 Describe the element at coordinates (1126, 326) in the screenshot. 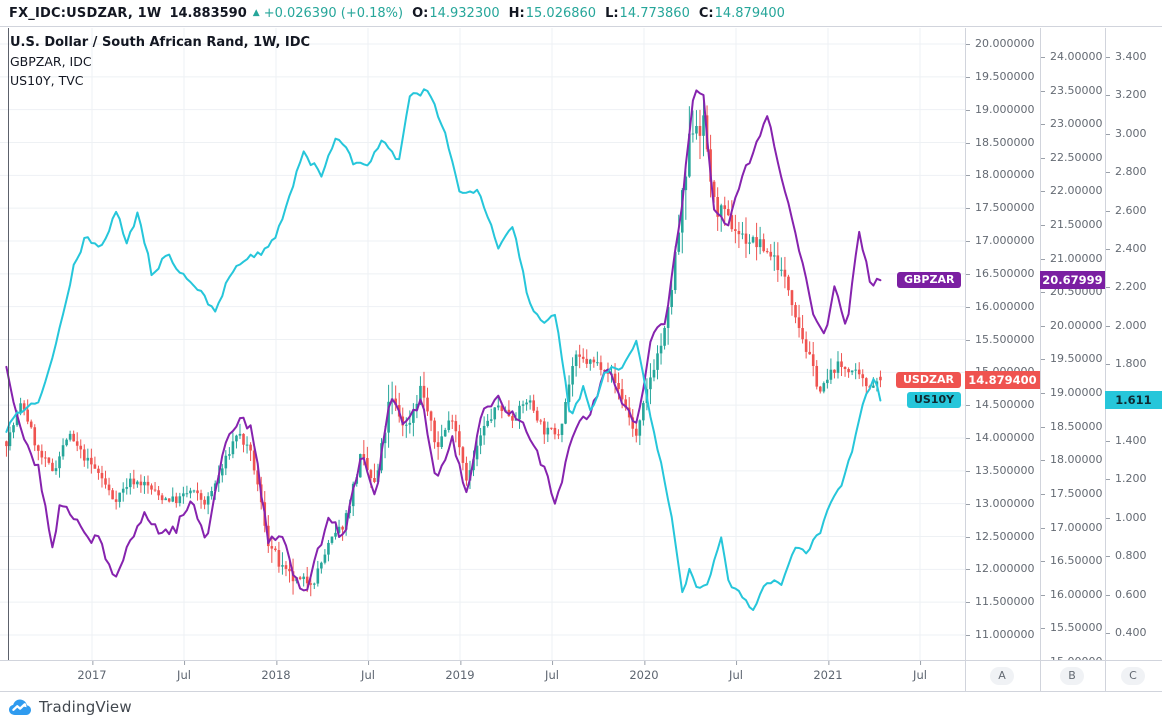

I see `price-tick-label: 2.000` at that location.